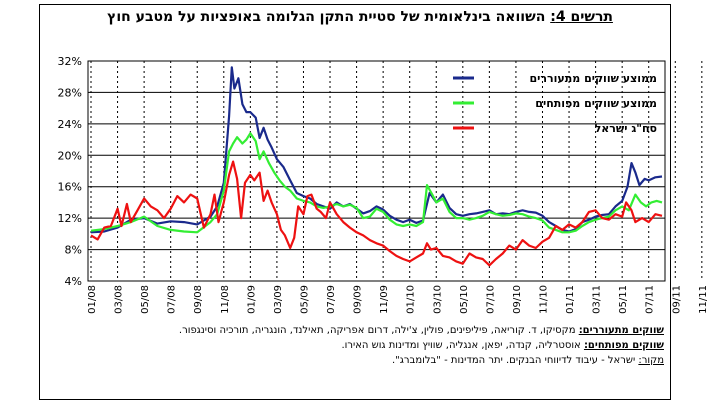 The height and width of the screenshot is (410, 719). Describe the element at coordinates (278, 299) in the screenshot. I see `x-tick-label: 03/09` at that location.